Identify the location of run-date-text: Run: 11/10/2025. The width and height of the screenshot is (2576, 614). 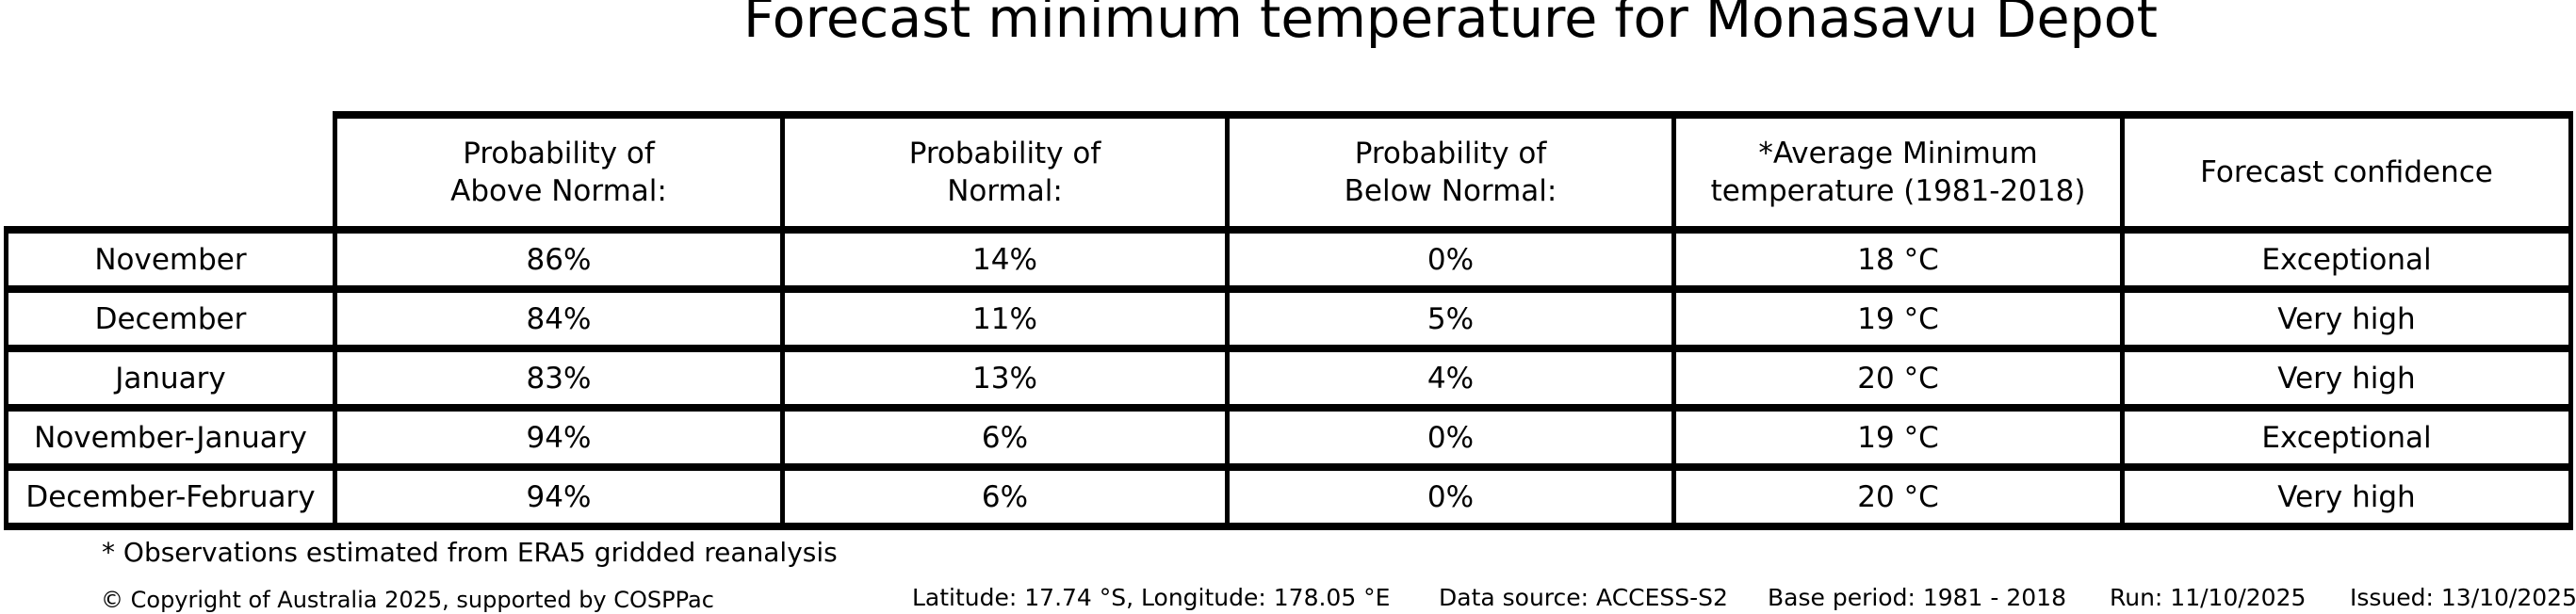
(2208, 597).